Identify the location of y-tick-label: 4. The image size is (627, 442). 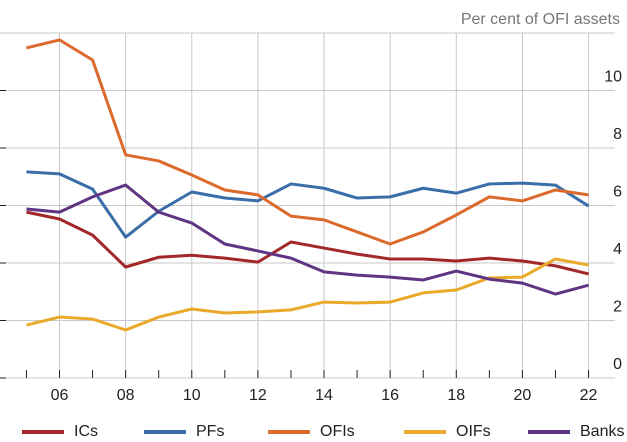
(617, 249).